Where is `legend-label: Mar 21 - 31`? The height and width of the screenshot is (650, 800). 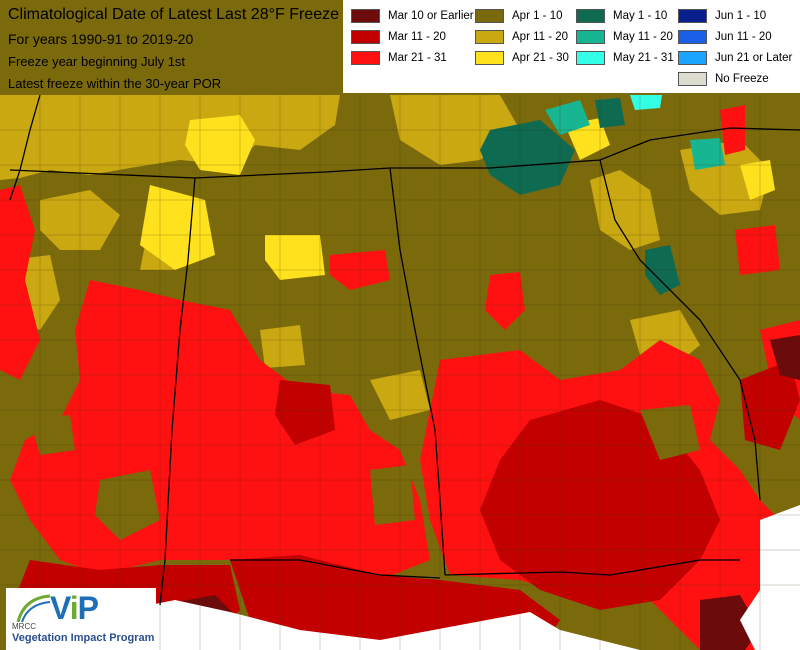 legend-label: Mar 21 - 31 is located at coordinates (417, 58).